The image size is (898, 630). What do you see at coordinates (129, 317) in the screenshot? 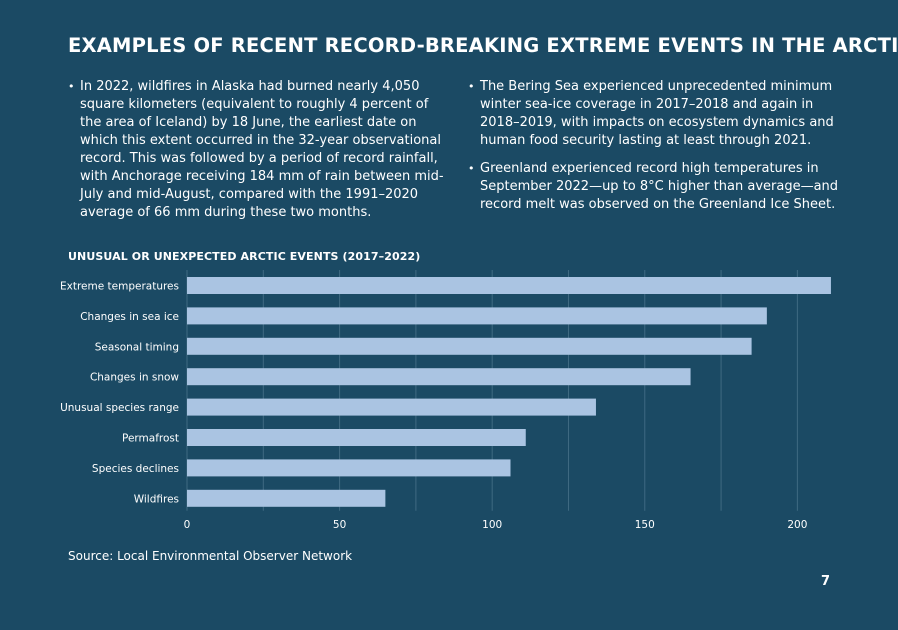
I see `category-label-changes-in-sea-ice: Changes in sea ice` at bounding box center [129, 317].